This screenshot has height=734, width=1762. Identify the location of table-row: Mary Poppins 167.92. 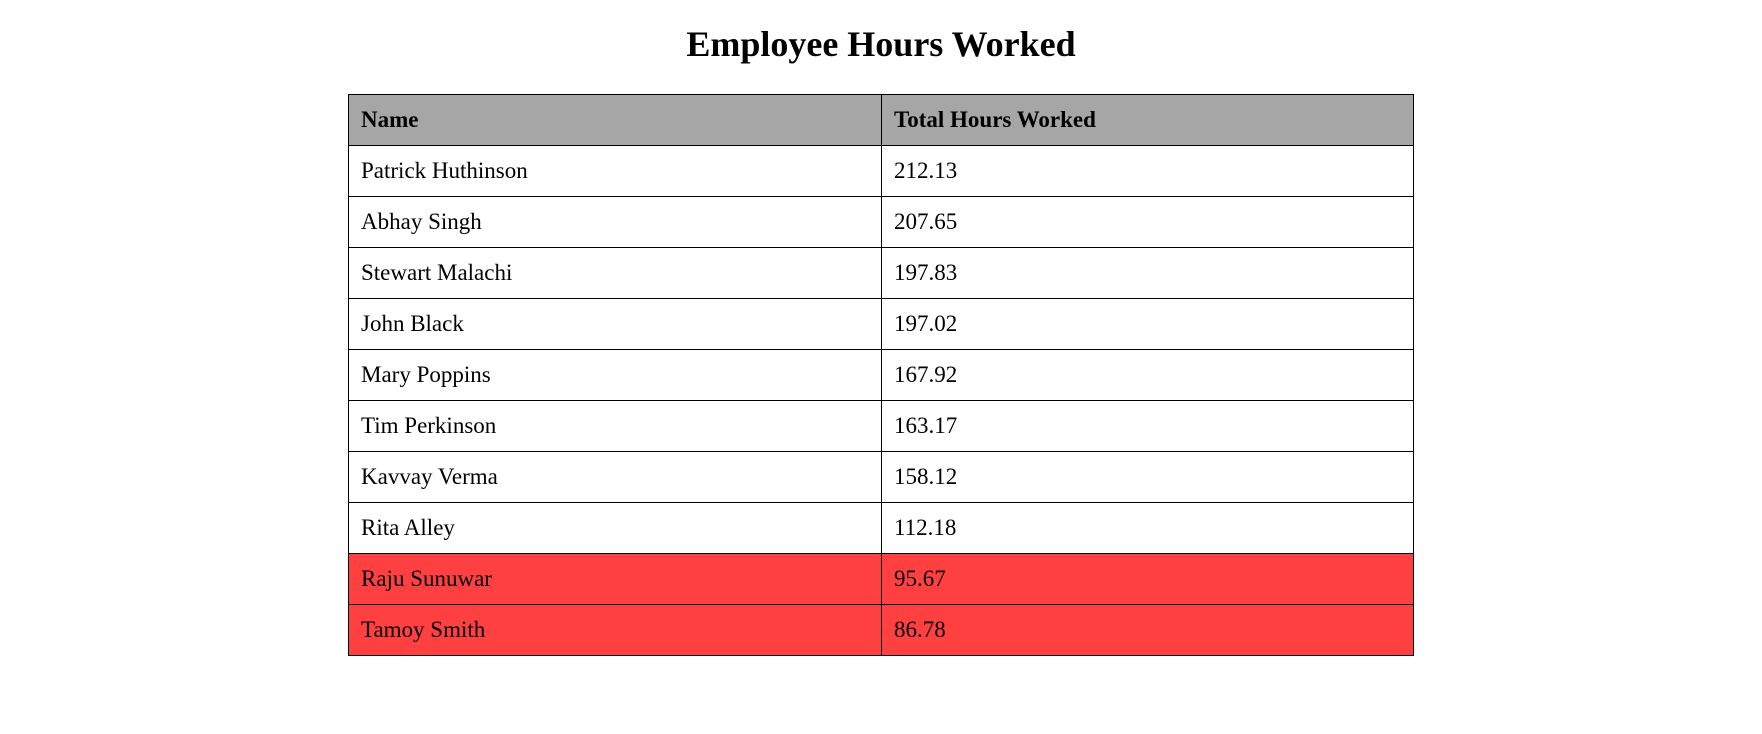
(881, 375).